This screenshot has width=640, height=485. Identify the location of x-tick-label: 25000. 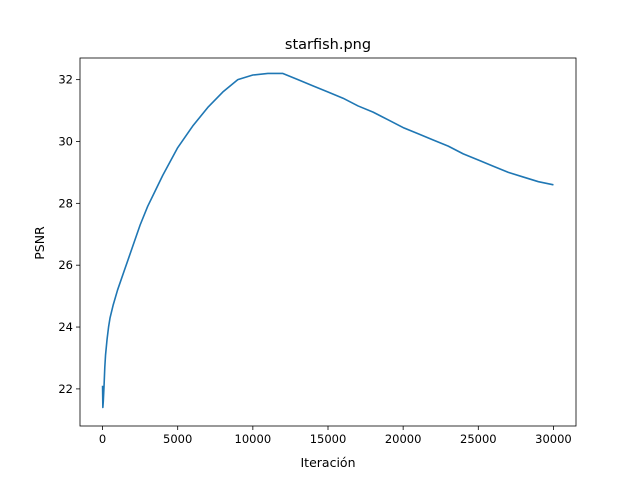
(478, 439).